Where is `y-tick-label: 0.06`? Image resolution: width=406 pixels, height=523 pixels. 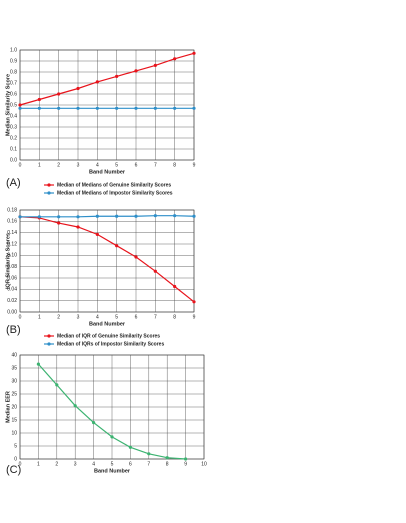 y-tick-label: 0.06 is located at coordinates (12, 278).